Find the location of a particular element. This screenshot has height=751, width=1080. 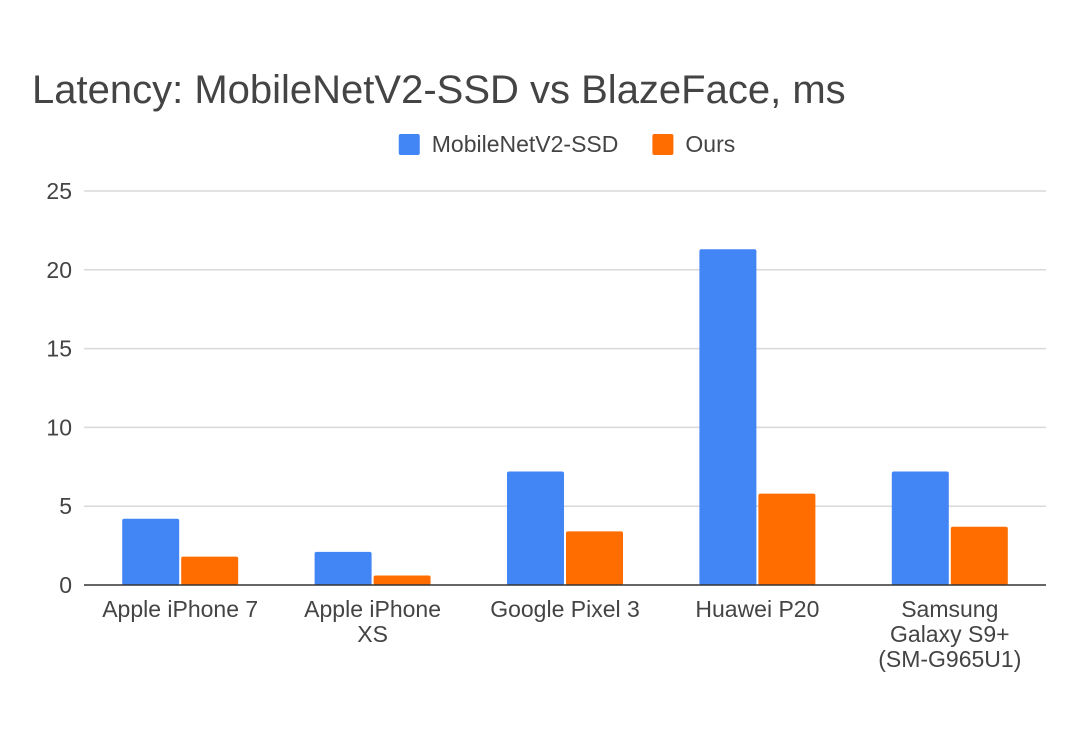

legend-item-mobilenetv2-ssd: MobileNetV2-SSD is located at coordinates (508, 144).